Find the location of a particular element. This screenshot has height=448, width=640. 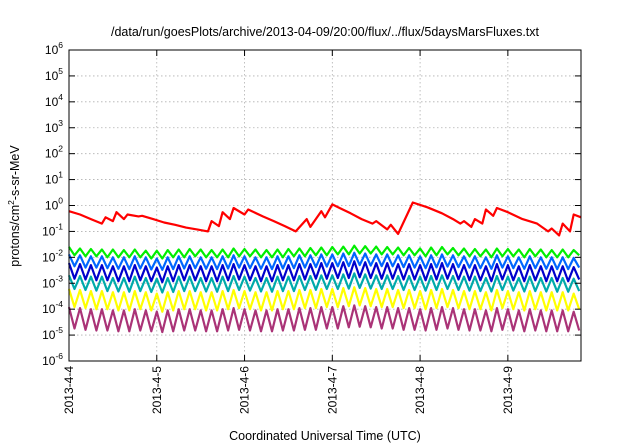

y-tick-exponent: 2 is located at coordinates (60, 149).